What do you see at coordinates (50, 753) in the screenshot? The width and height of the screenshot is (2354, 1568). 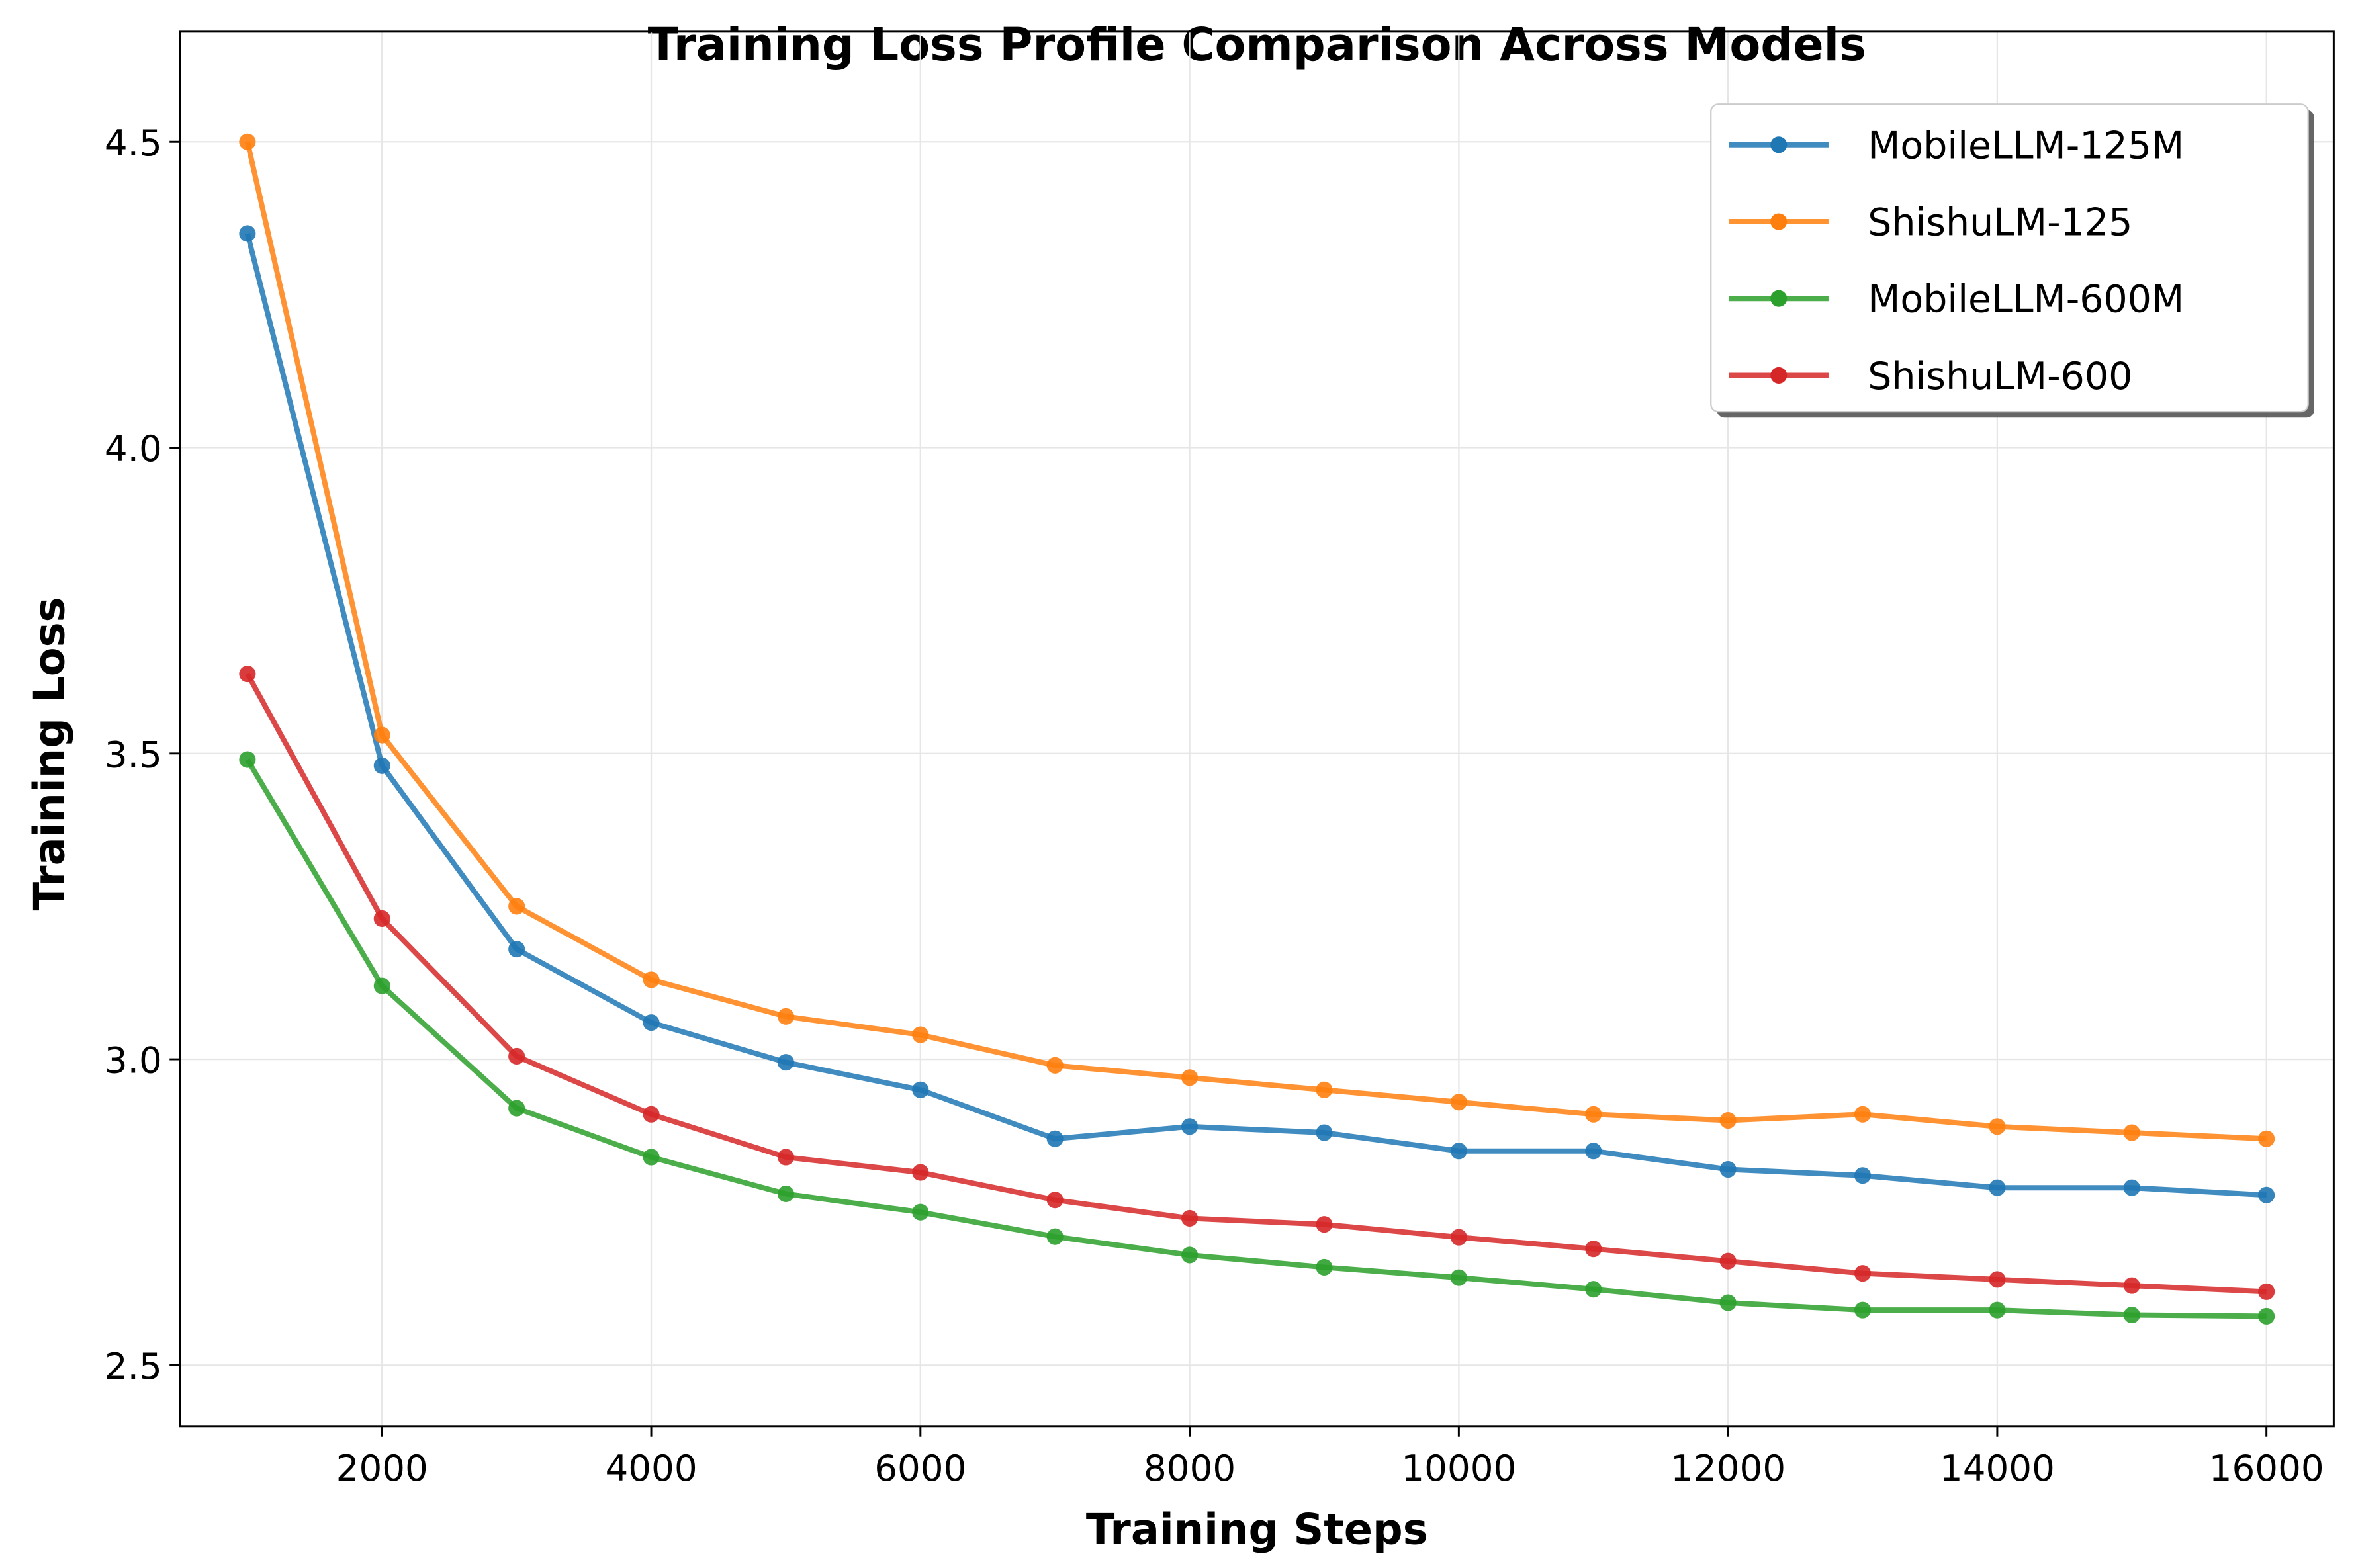 I see `y-axis-label: Training Loss` at bounding box center [50, 753].